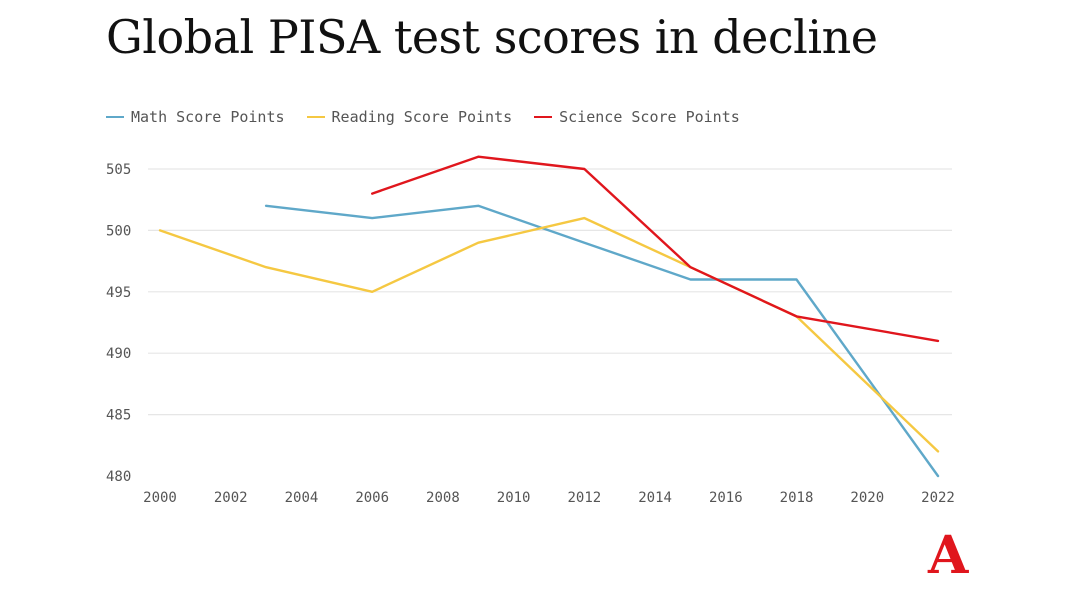 The height and width of the screenshot is (601, 1068). What do you see at coordinates (585, 498) in the screenshot?
I see `x-tick-label-2012: 2012` at bounding box center [585, 498].